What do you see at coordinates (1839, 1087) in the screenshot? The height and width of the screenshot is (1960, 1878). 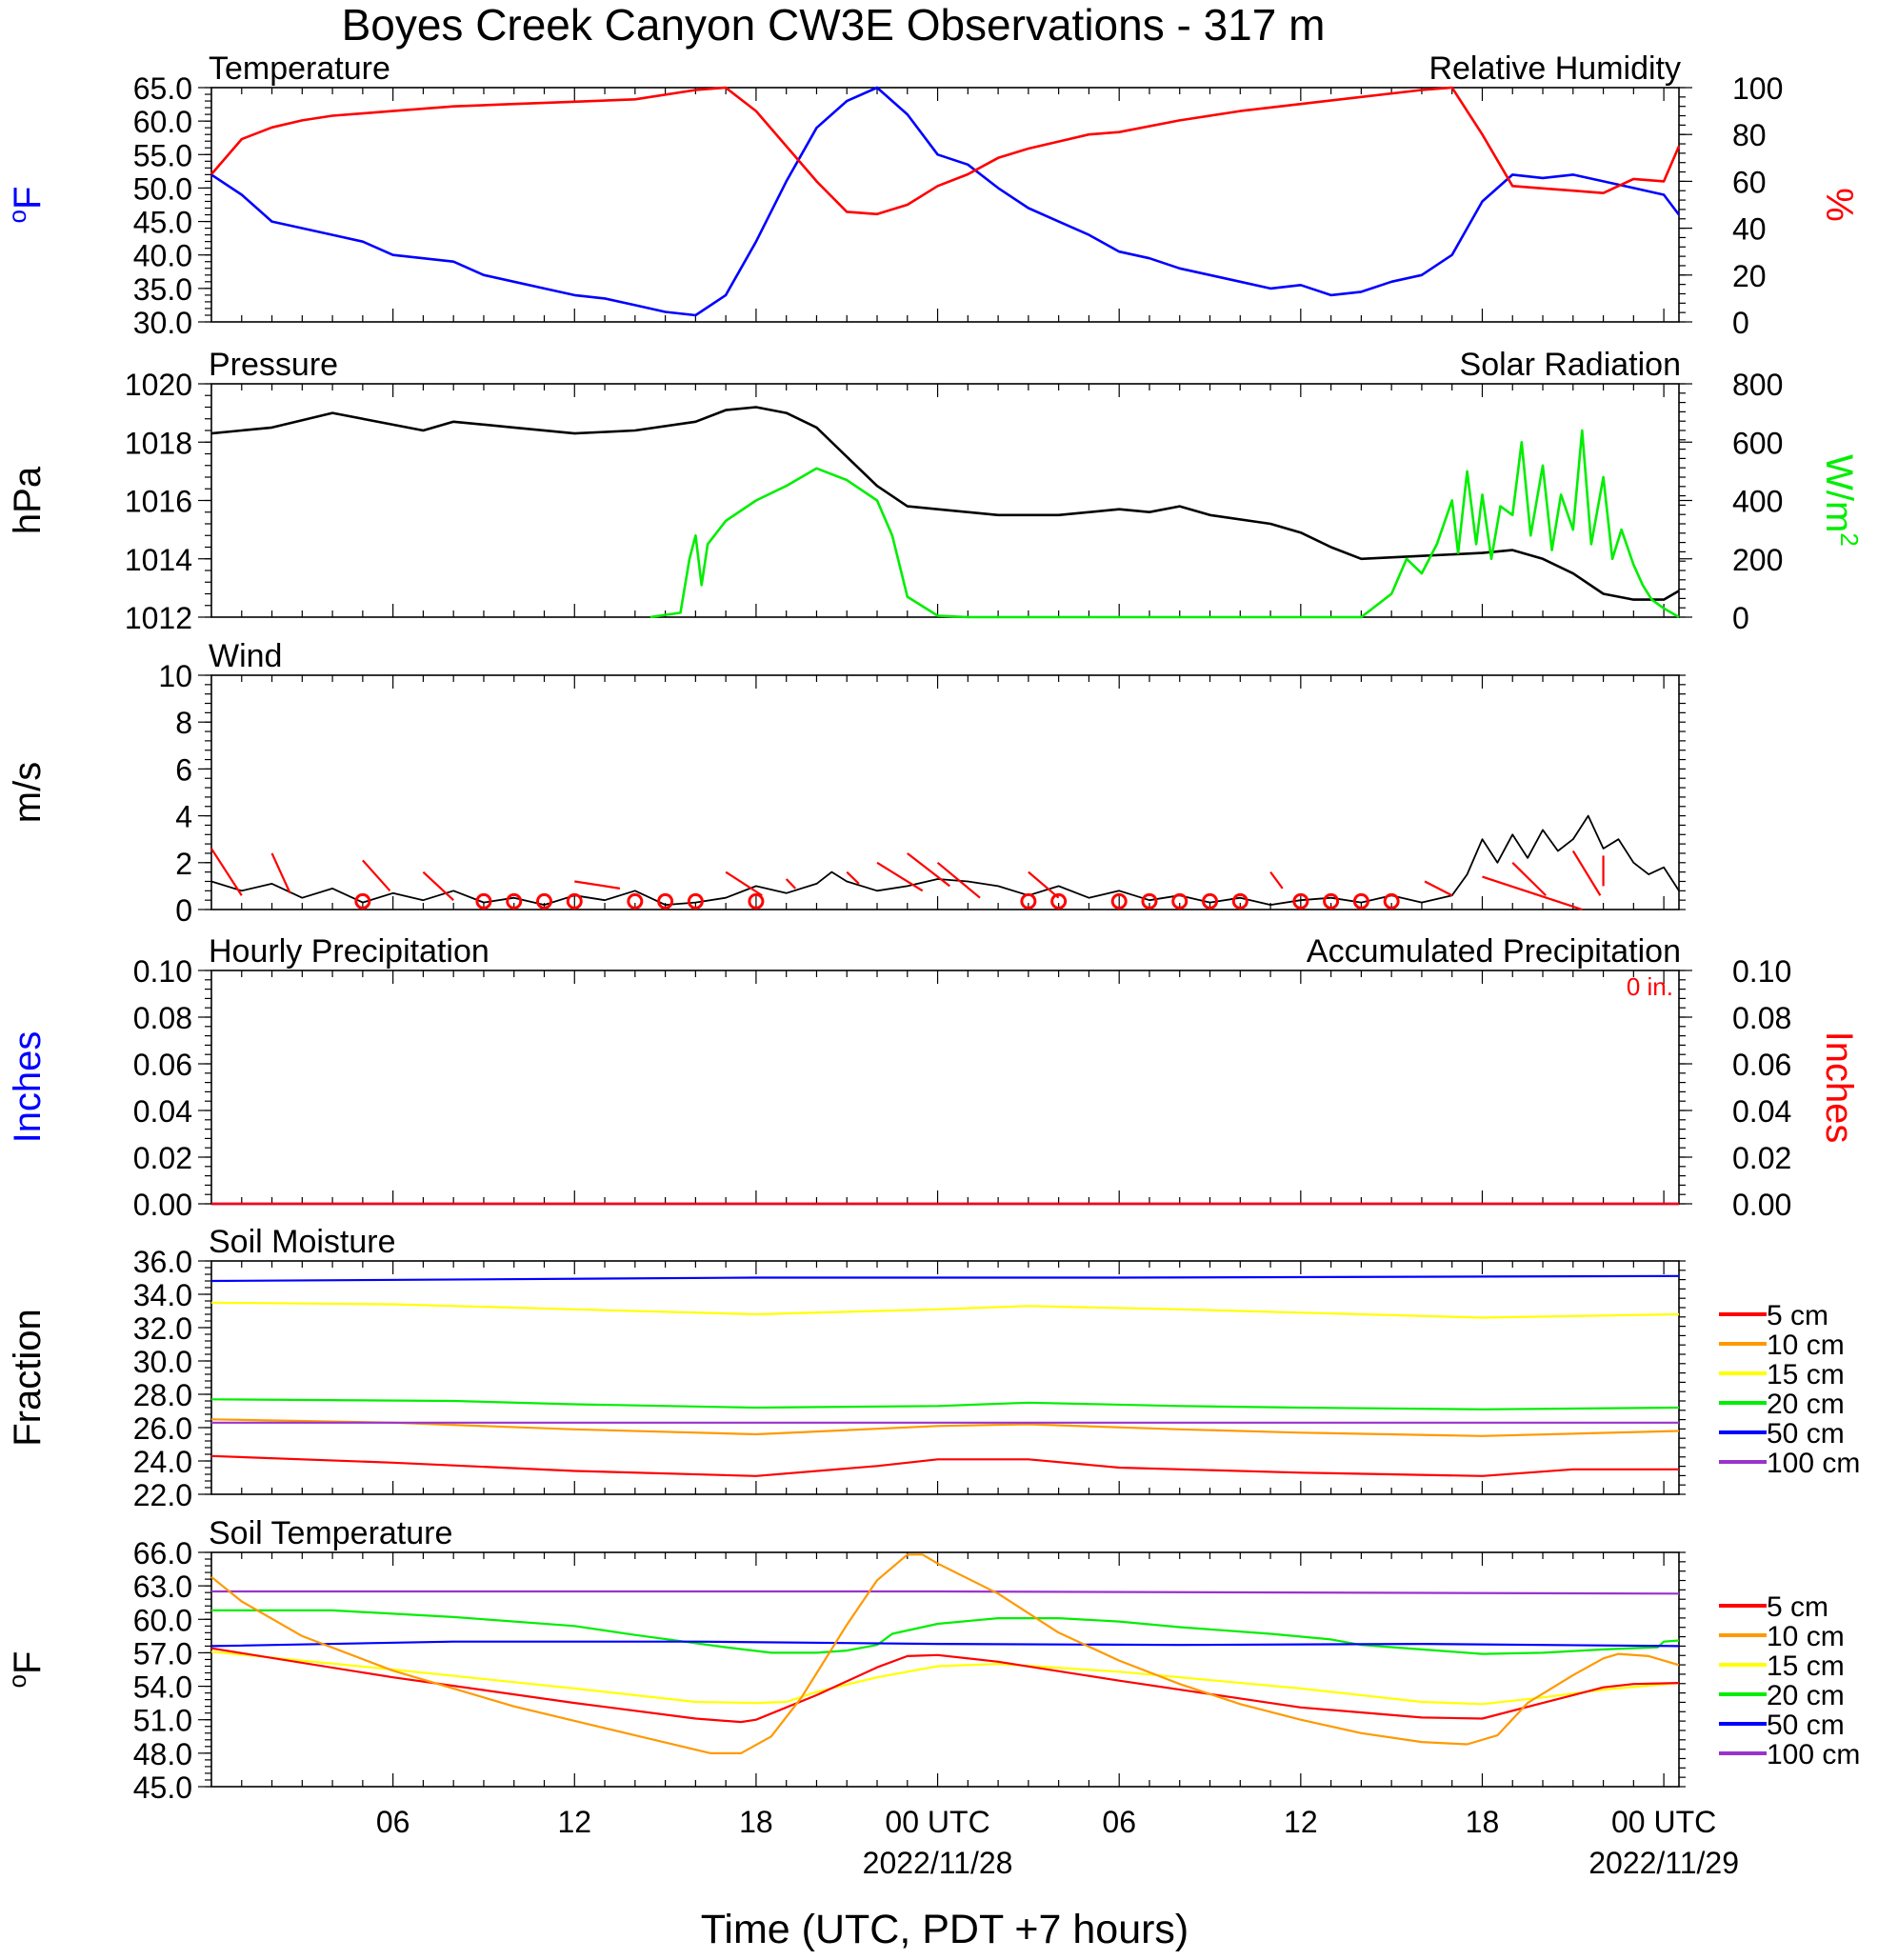 I see `y-axis-label-right: Inches` at bounding box center [1839, 1087].